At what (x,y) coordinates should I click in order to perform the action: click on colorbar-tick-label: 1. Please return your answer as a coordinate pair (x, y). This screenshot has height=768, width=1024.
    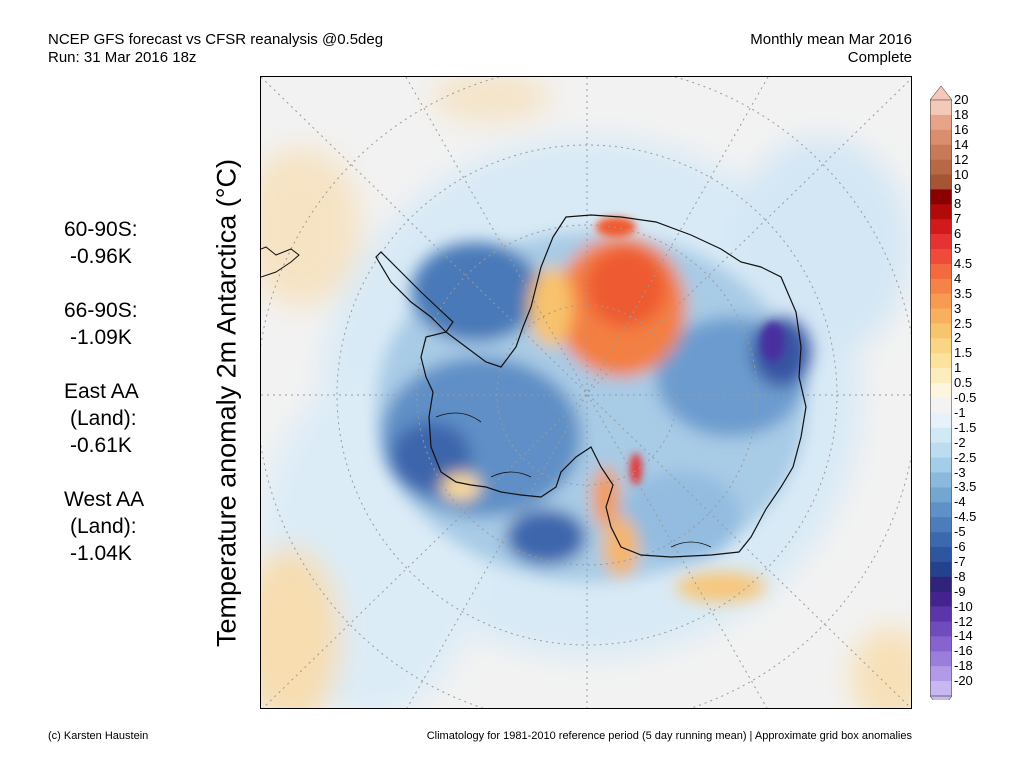
    Looking at the image, I should click on (958, 368).